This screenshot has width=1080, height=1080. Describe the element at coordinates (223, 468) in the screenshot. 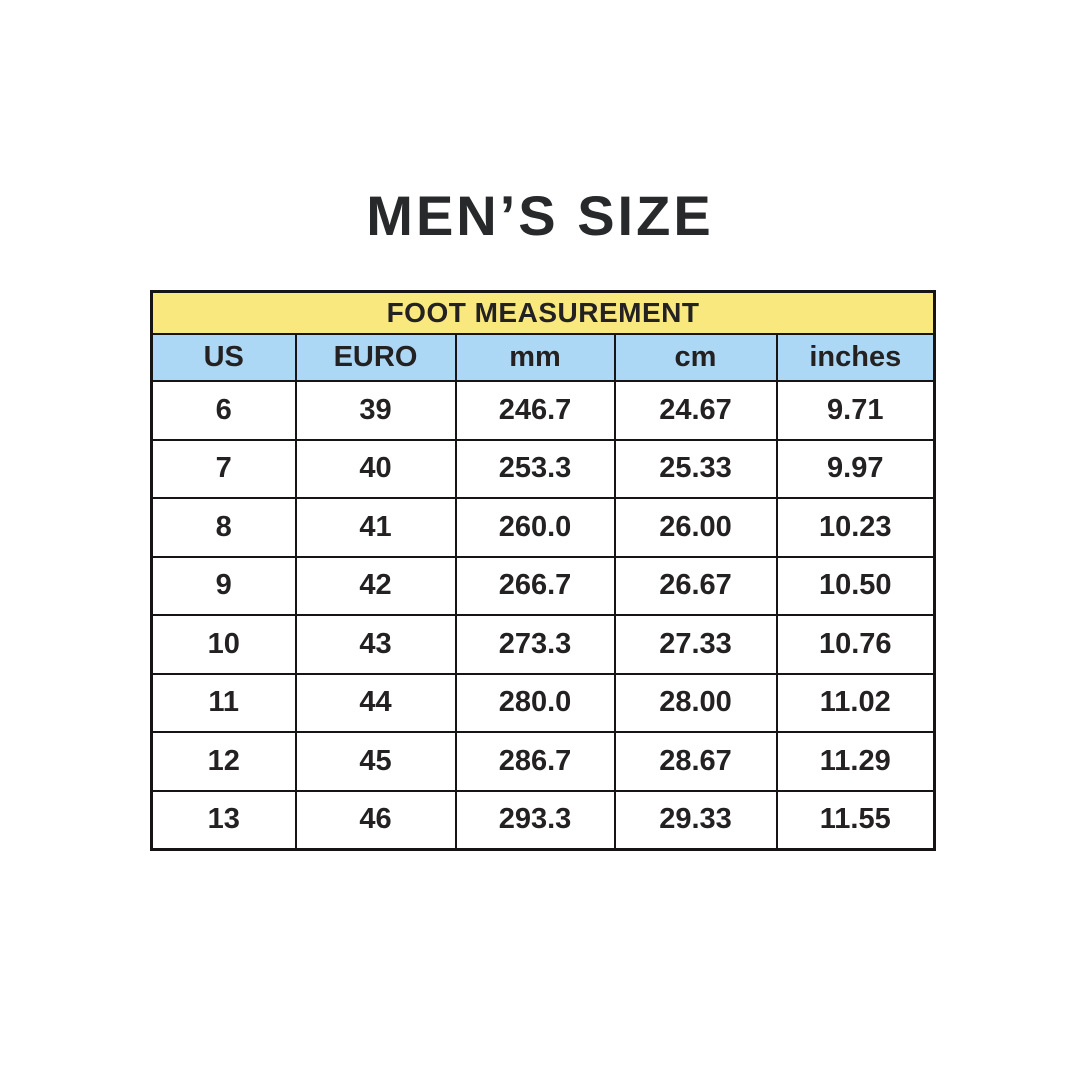

I see `table-cell: 7` at that location.